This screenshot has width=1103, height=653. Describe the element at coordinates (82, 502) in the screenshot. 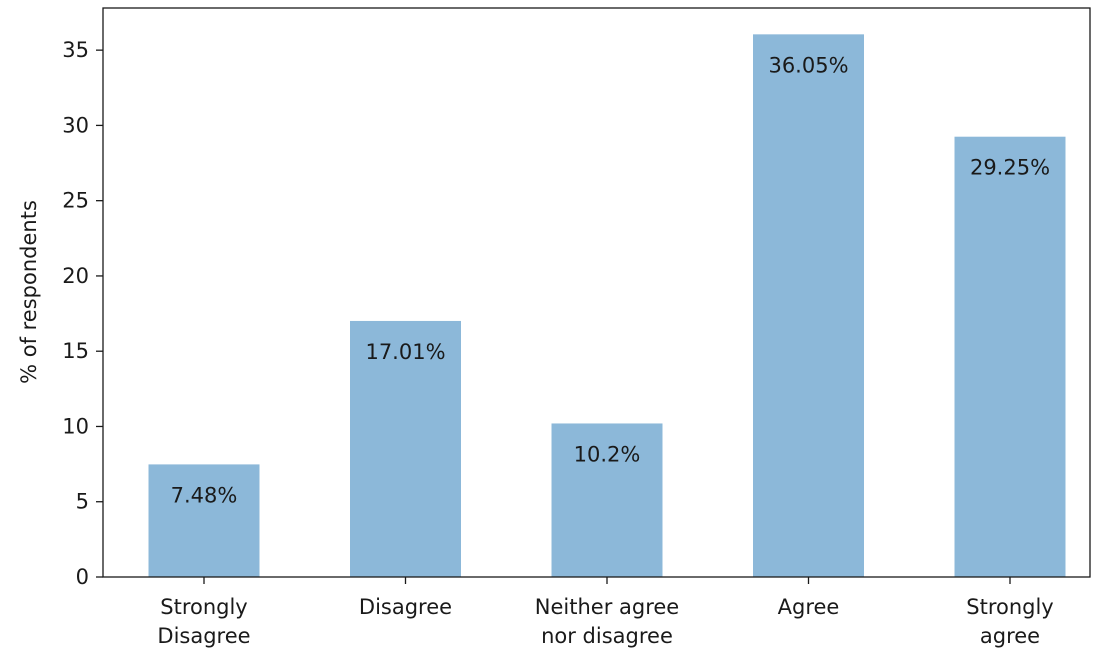

I see `y-tick-label: 5` at that location.